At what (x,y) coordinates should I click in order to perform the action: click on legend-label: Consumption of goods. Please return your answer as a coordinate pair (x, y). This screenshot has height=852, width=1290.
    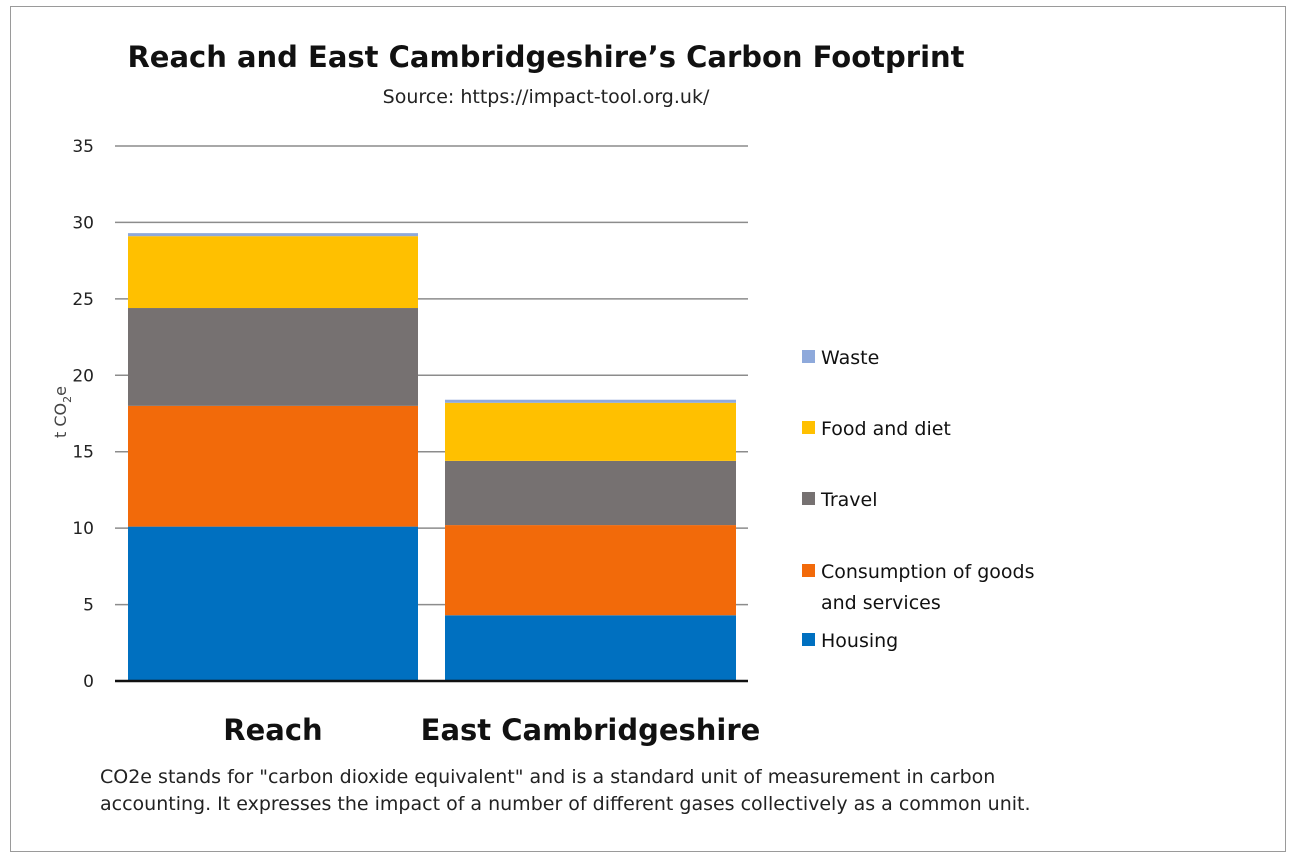
    Looking at the image, I should click on (928, 572).